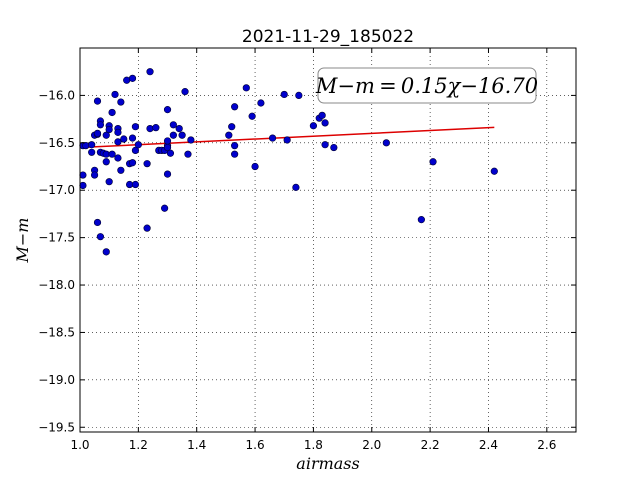  Describe the element at coordinates (430, 445) in the screenshot. I see `x-tick-label: 2.2` at that location.